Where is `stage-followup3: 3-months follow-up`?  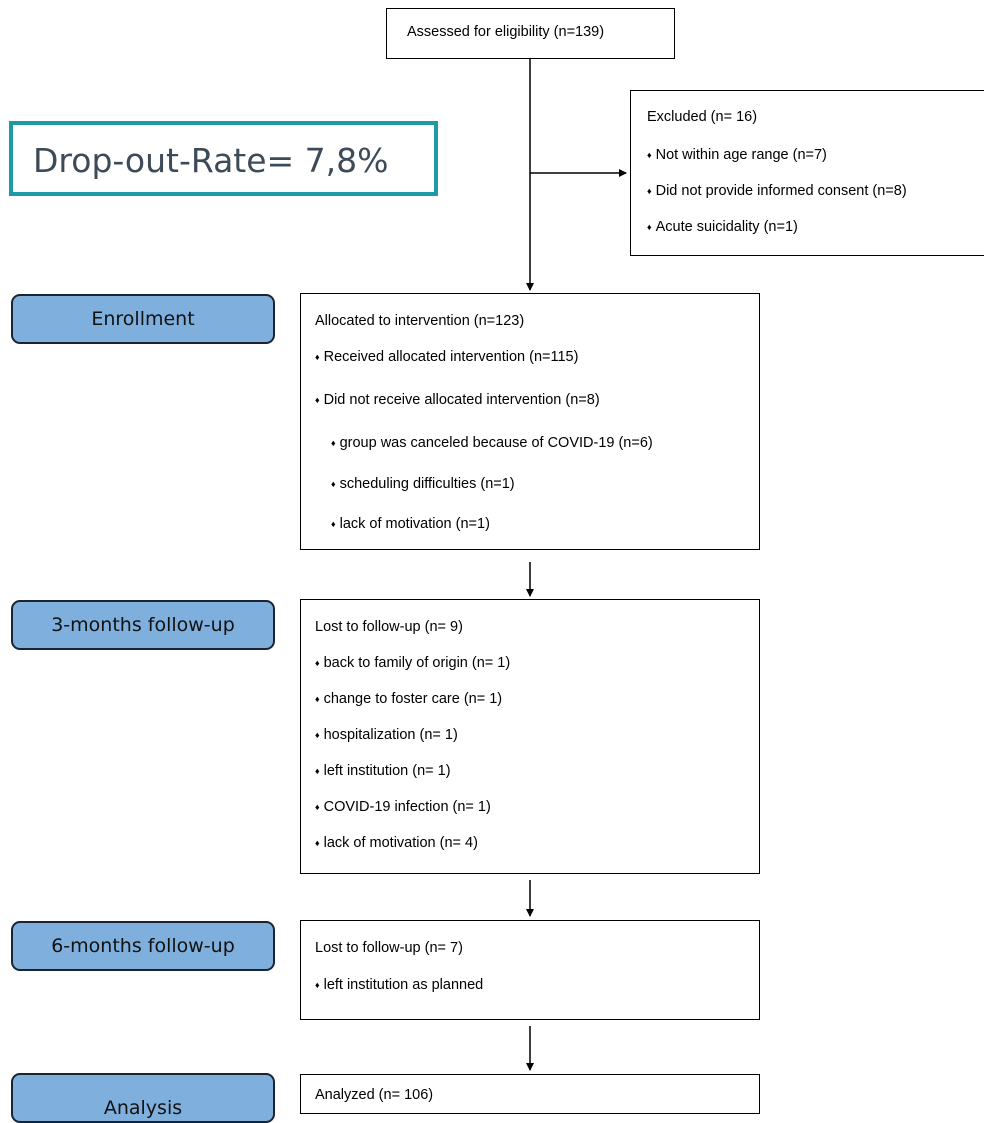
stage-followup3: 3-months follow-up is located at coordinates (143, 625).